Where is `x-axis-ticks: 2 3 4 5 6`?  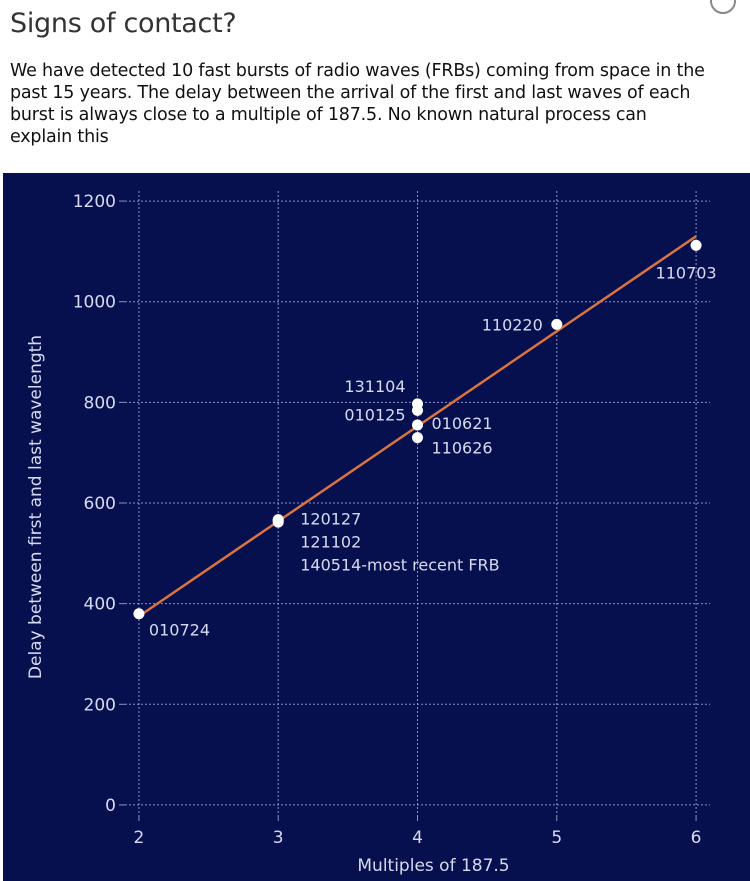 x-axis-ticks: 2 3 4 5 6 is located at coordinates (418, 838).